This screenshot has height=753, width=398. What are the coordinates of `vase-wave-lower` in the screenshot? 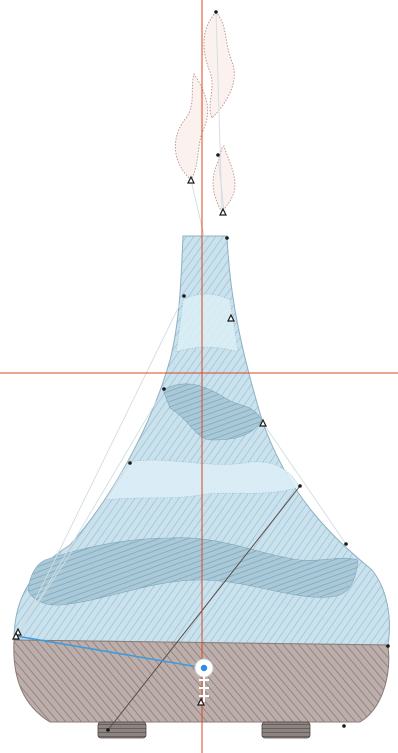 It's located at (193, 571).